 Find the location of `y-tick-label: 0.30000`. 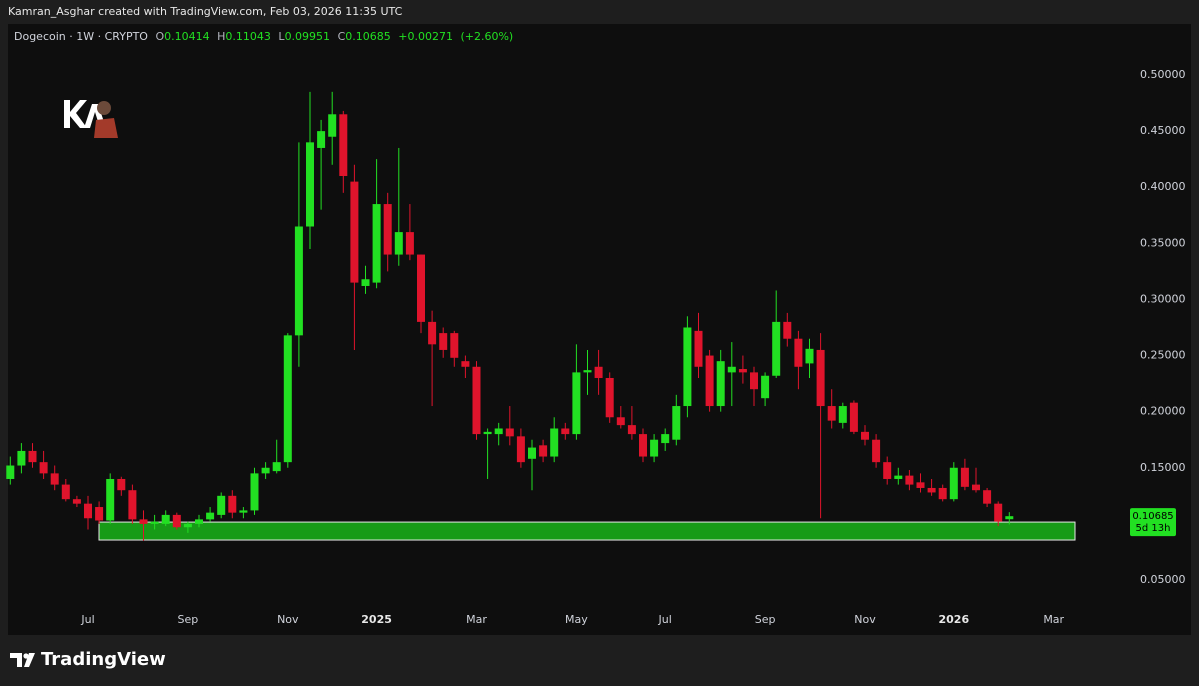

y-tick-label: 0.30000 is located at coordinates (1163, 298).